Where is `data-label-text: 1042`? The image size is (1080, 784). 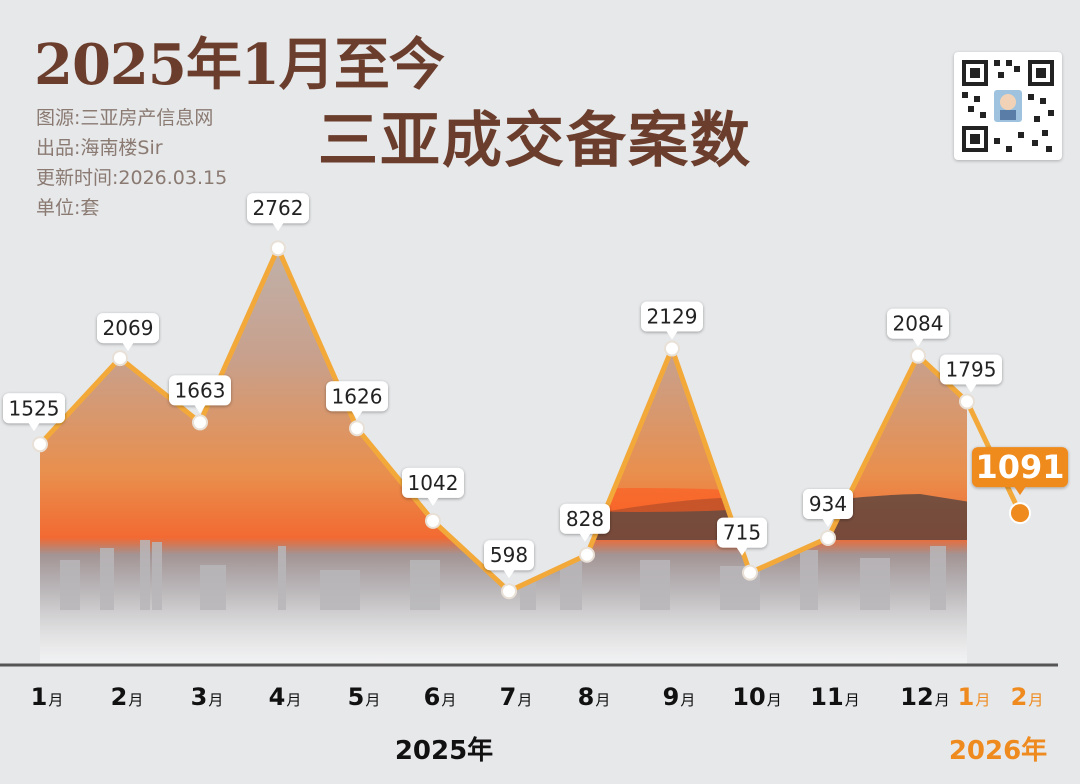
data-label-text: 1042 is located at coordinates (433, 483).